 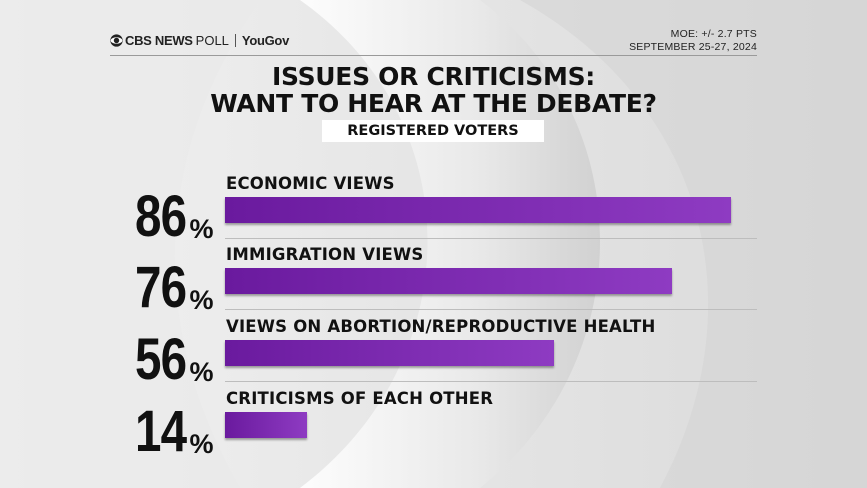 What do you see at coordinates (360, 398) in the screenshot?
I see `category-label: CRITICISMS OF EACH OTHER` at bounding box center [360, 398].